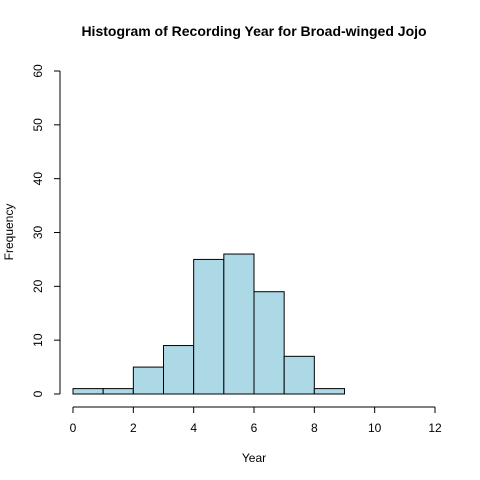  I want to click on y-tick-label: 60, so click(38, 71).